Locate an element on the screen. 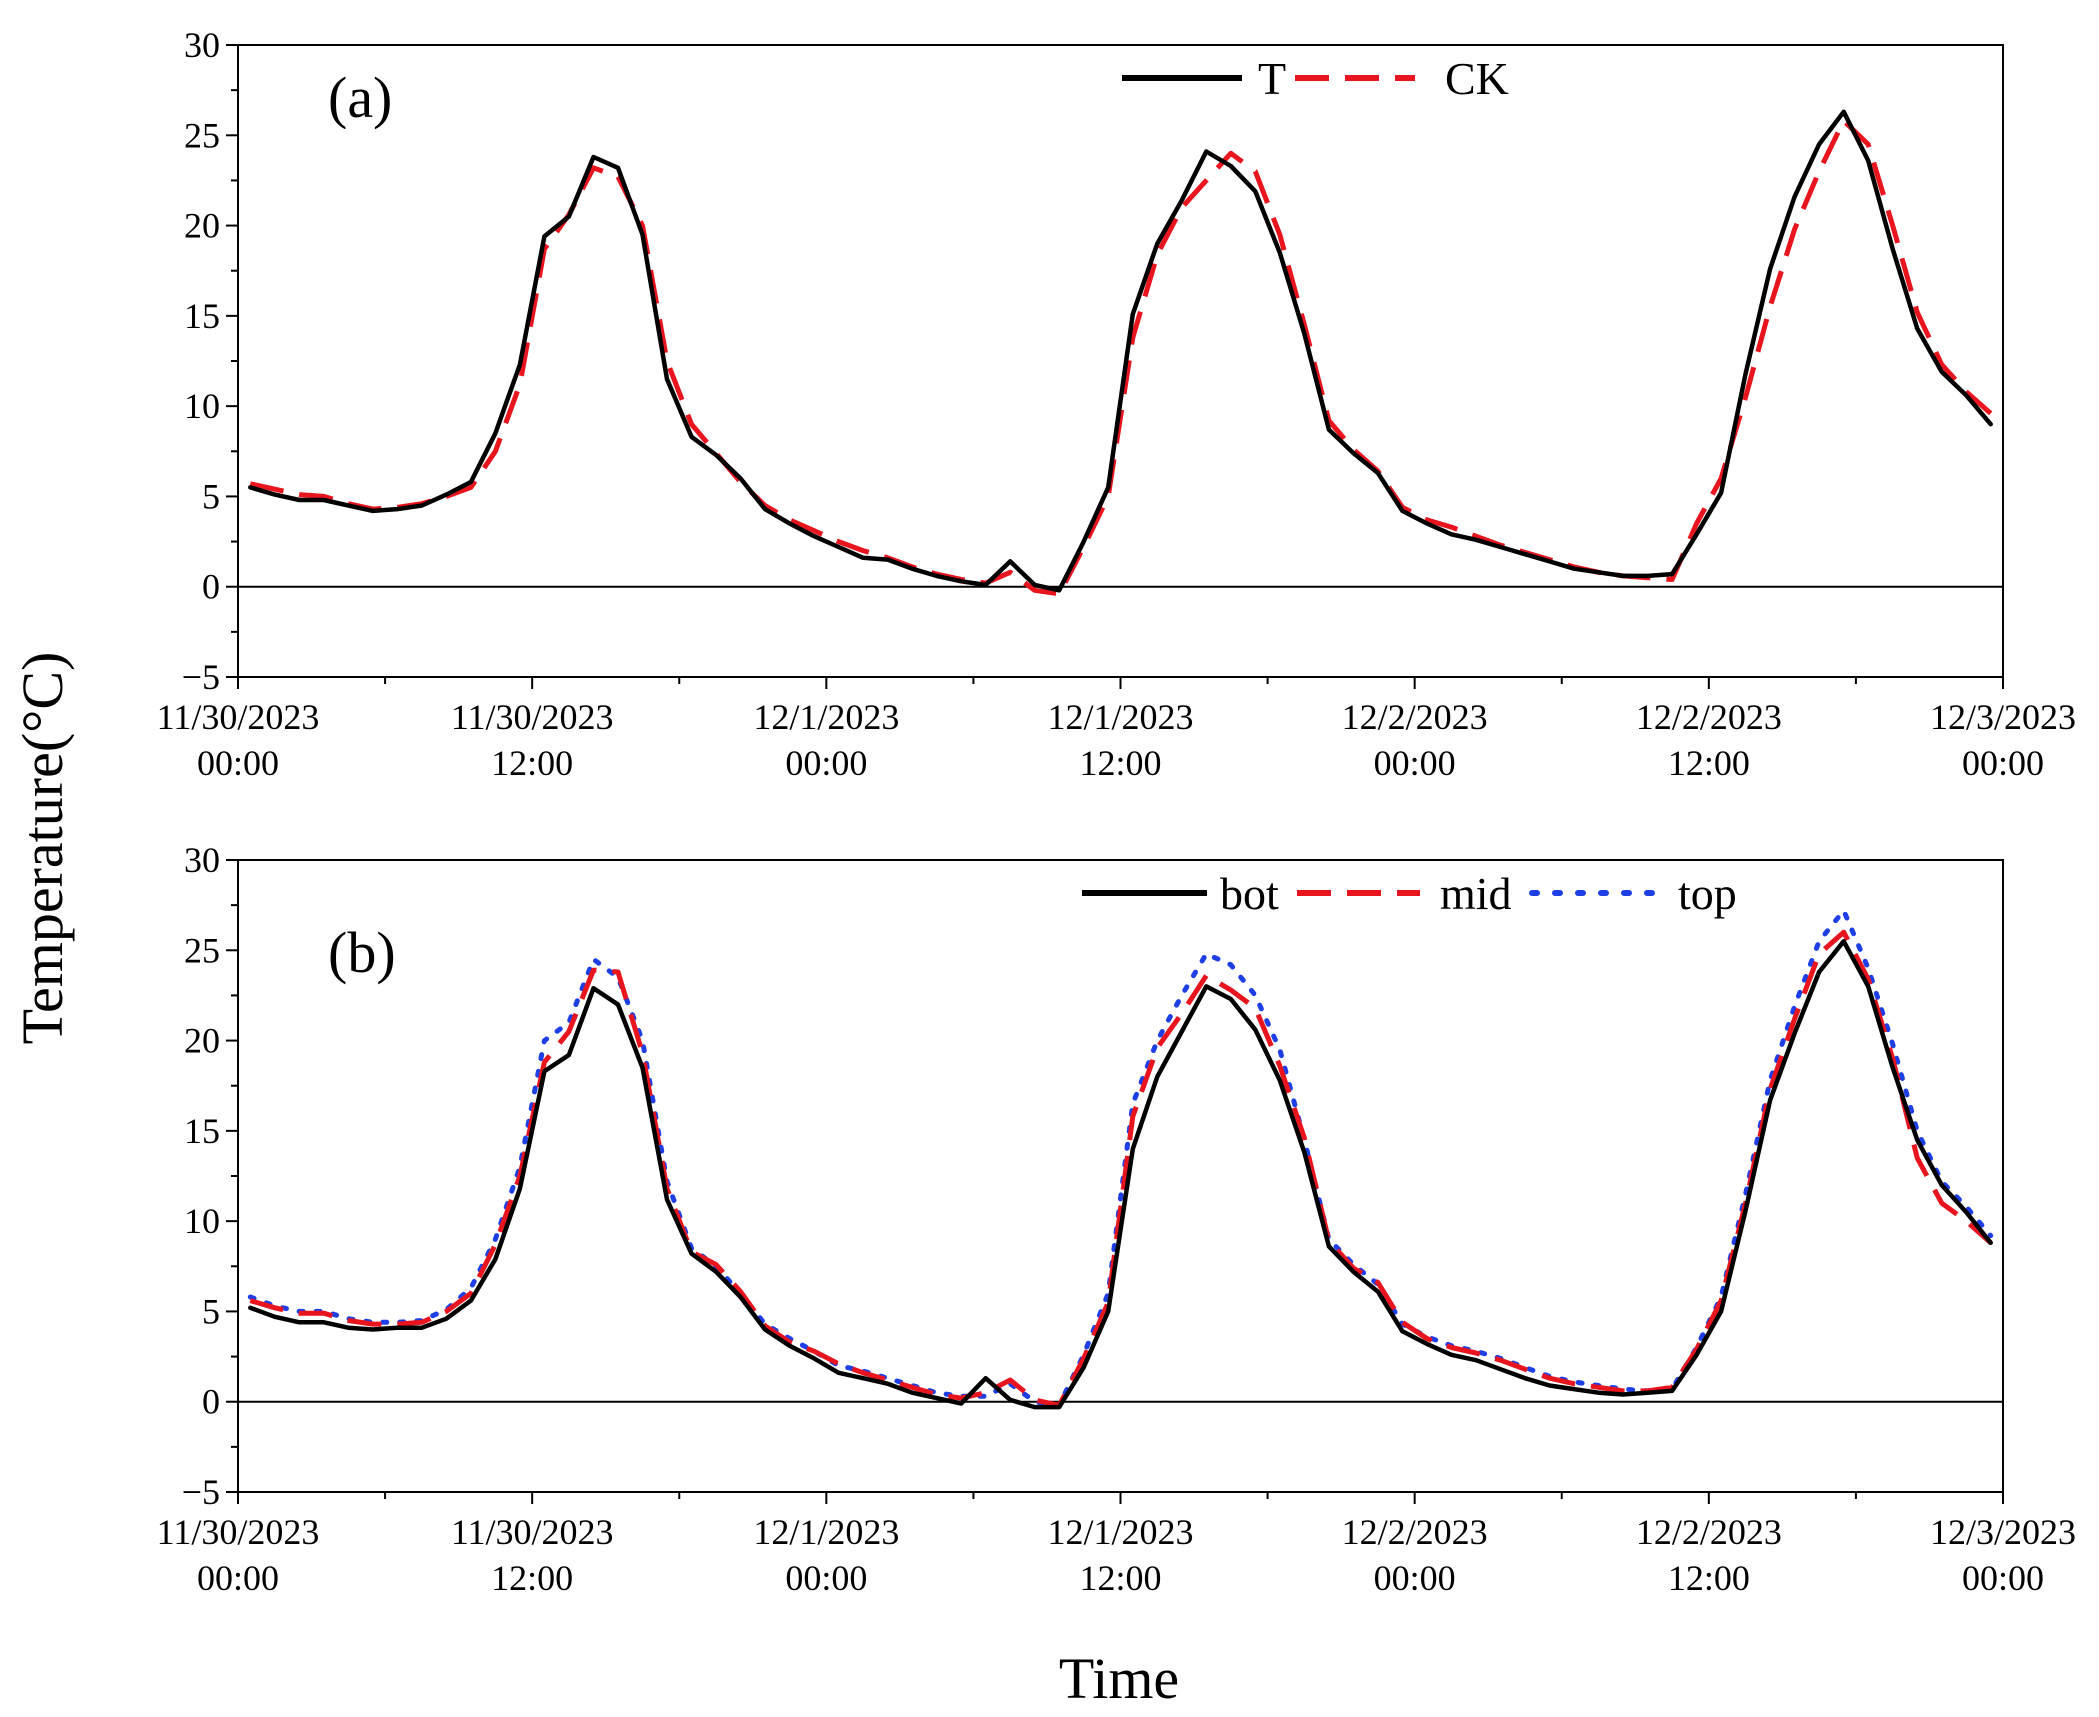 The height and width of the screenshot is (1717, 2099). y-tick-label-a: 10 is located at coordinates (202, 406).